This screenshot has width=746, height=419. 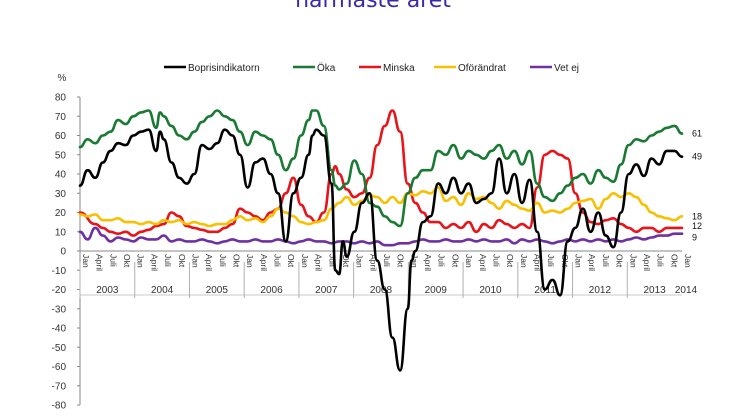 What do you see at coordinates (381, 207) in the screenshot?
I see `series-line-of-r-ndrat` at bounding box center [381, 207].